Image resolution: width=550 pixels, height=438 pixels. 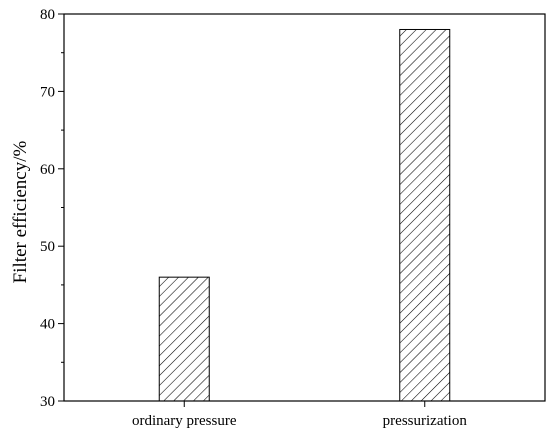 What do you see at coordinates (425, 421) in the screenshot?
I see `x-tick-label-2: pressurization` at bounding box center [425, 421].